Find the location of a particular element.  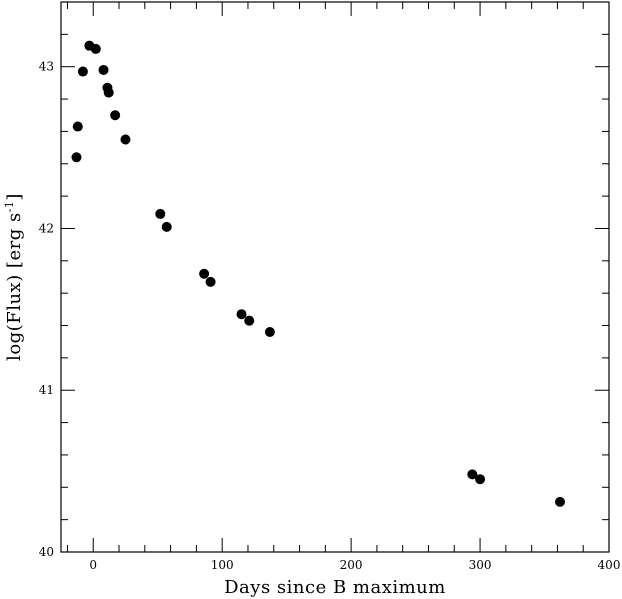

x-tick-label: 200 is located at coordinates (351, 565).